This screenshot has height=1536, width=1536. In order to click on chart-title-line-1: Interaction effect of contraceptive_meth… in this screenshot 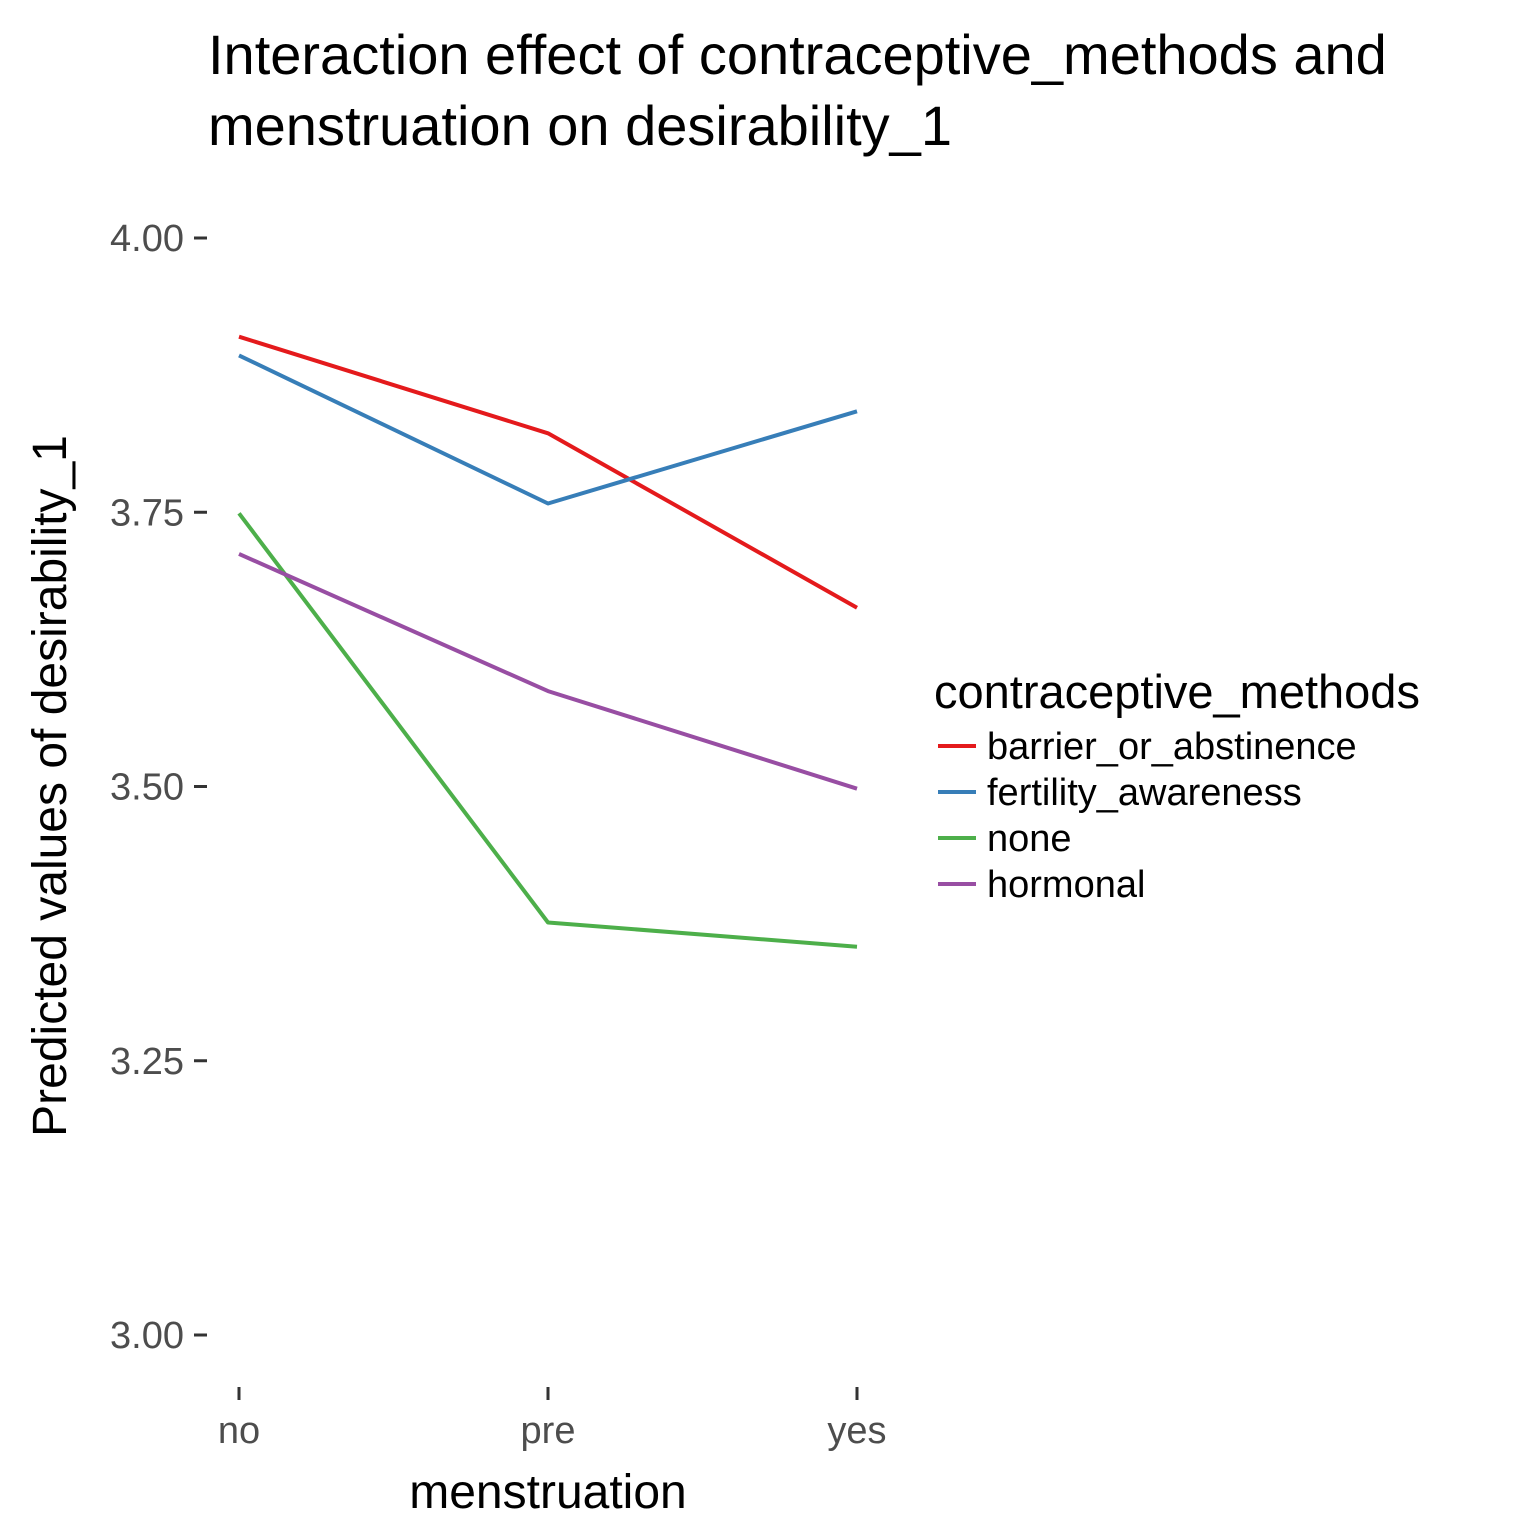, I will do `click(797, 54)`.